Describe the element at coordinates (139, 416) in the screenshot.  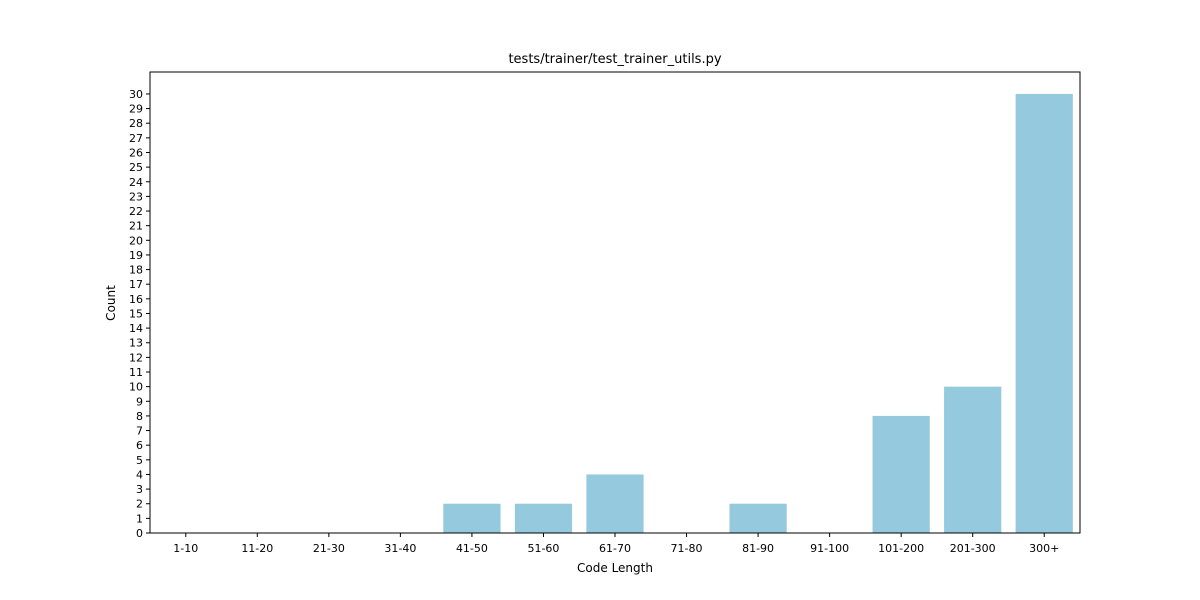
I see `y-tick-label: 8` at that location.